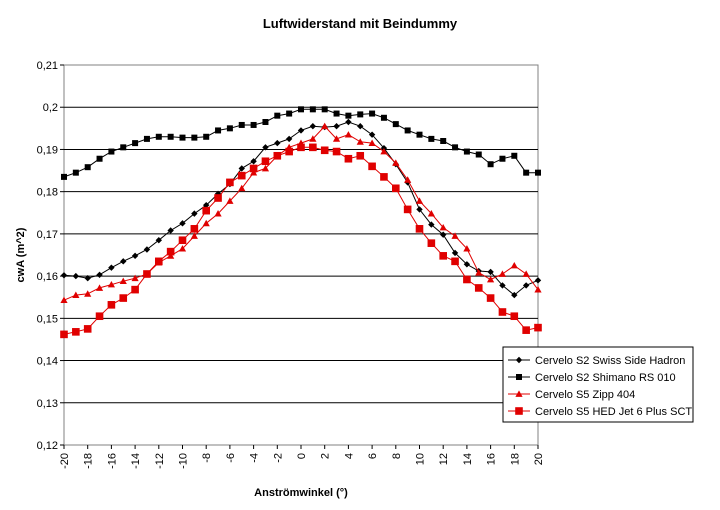 Image resolution: width=720 pixels, height=510 pixels. Describe the element at coordinates (160, 461) in the screenshot. I see `x-tick-label: -12` at that location.